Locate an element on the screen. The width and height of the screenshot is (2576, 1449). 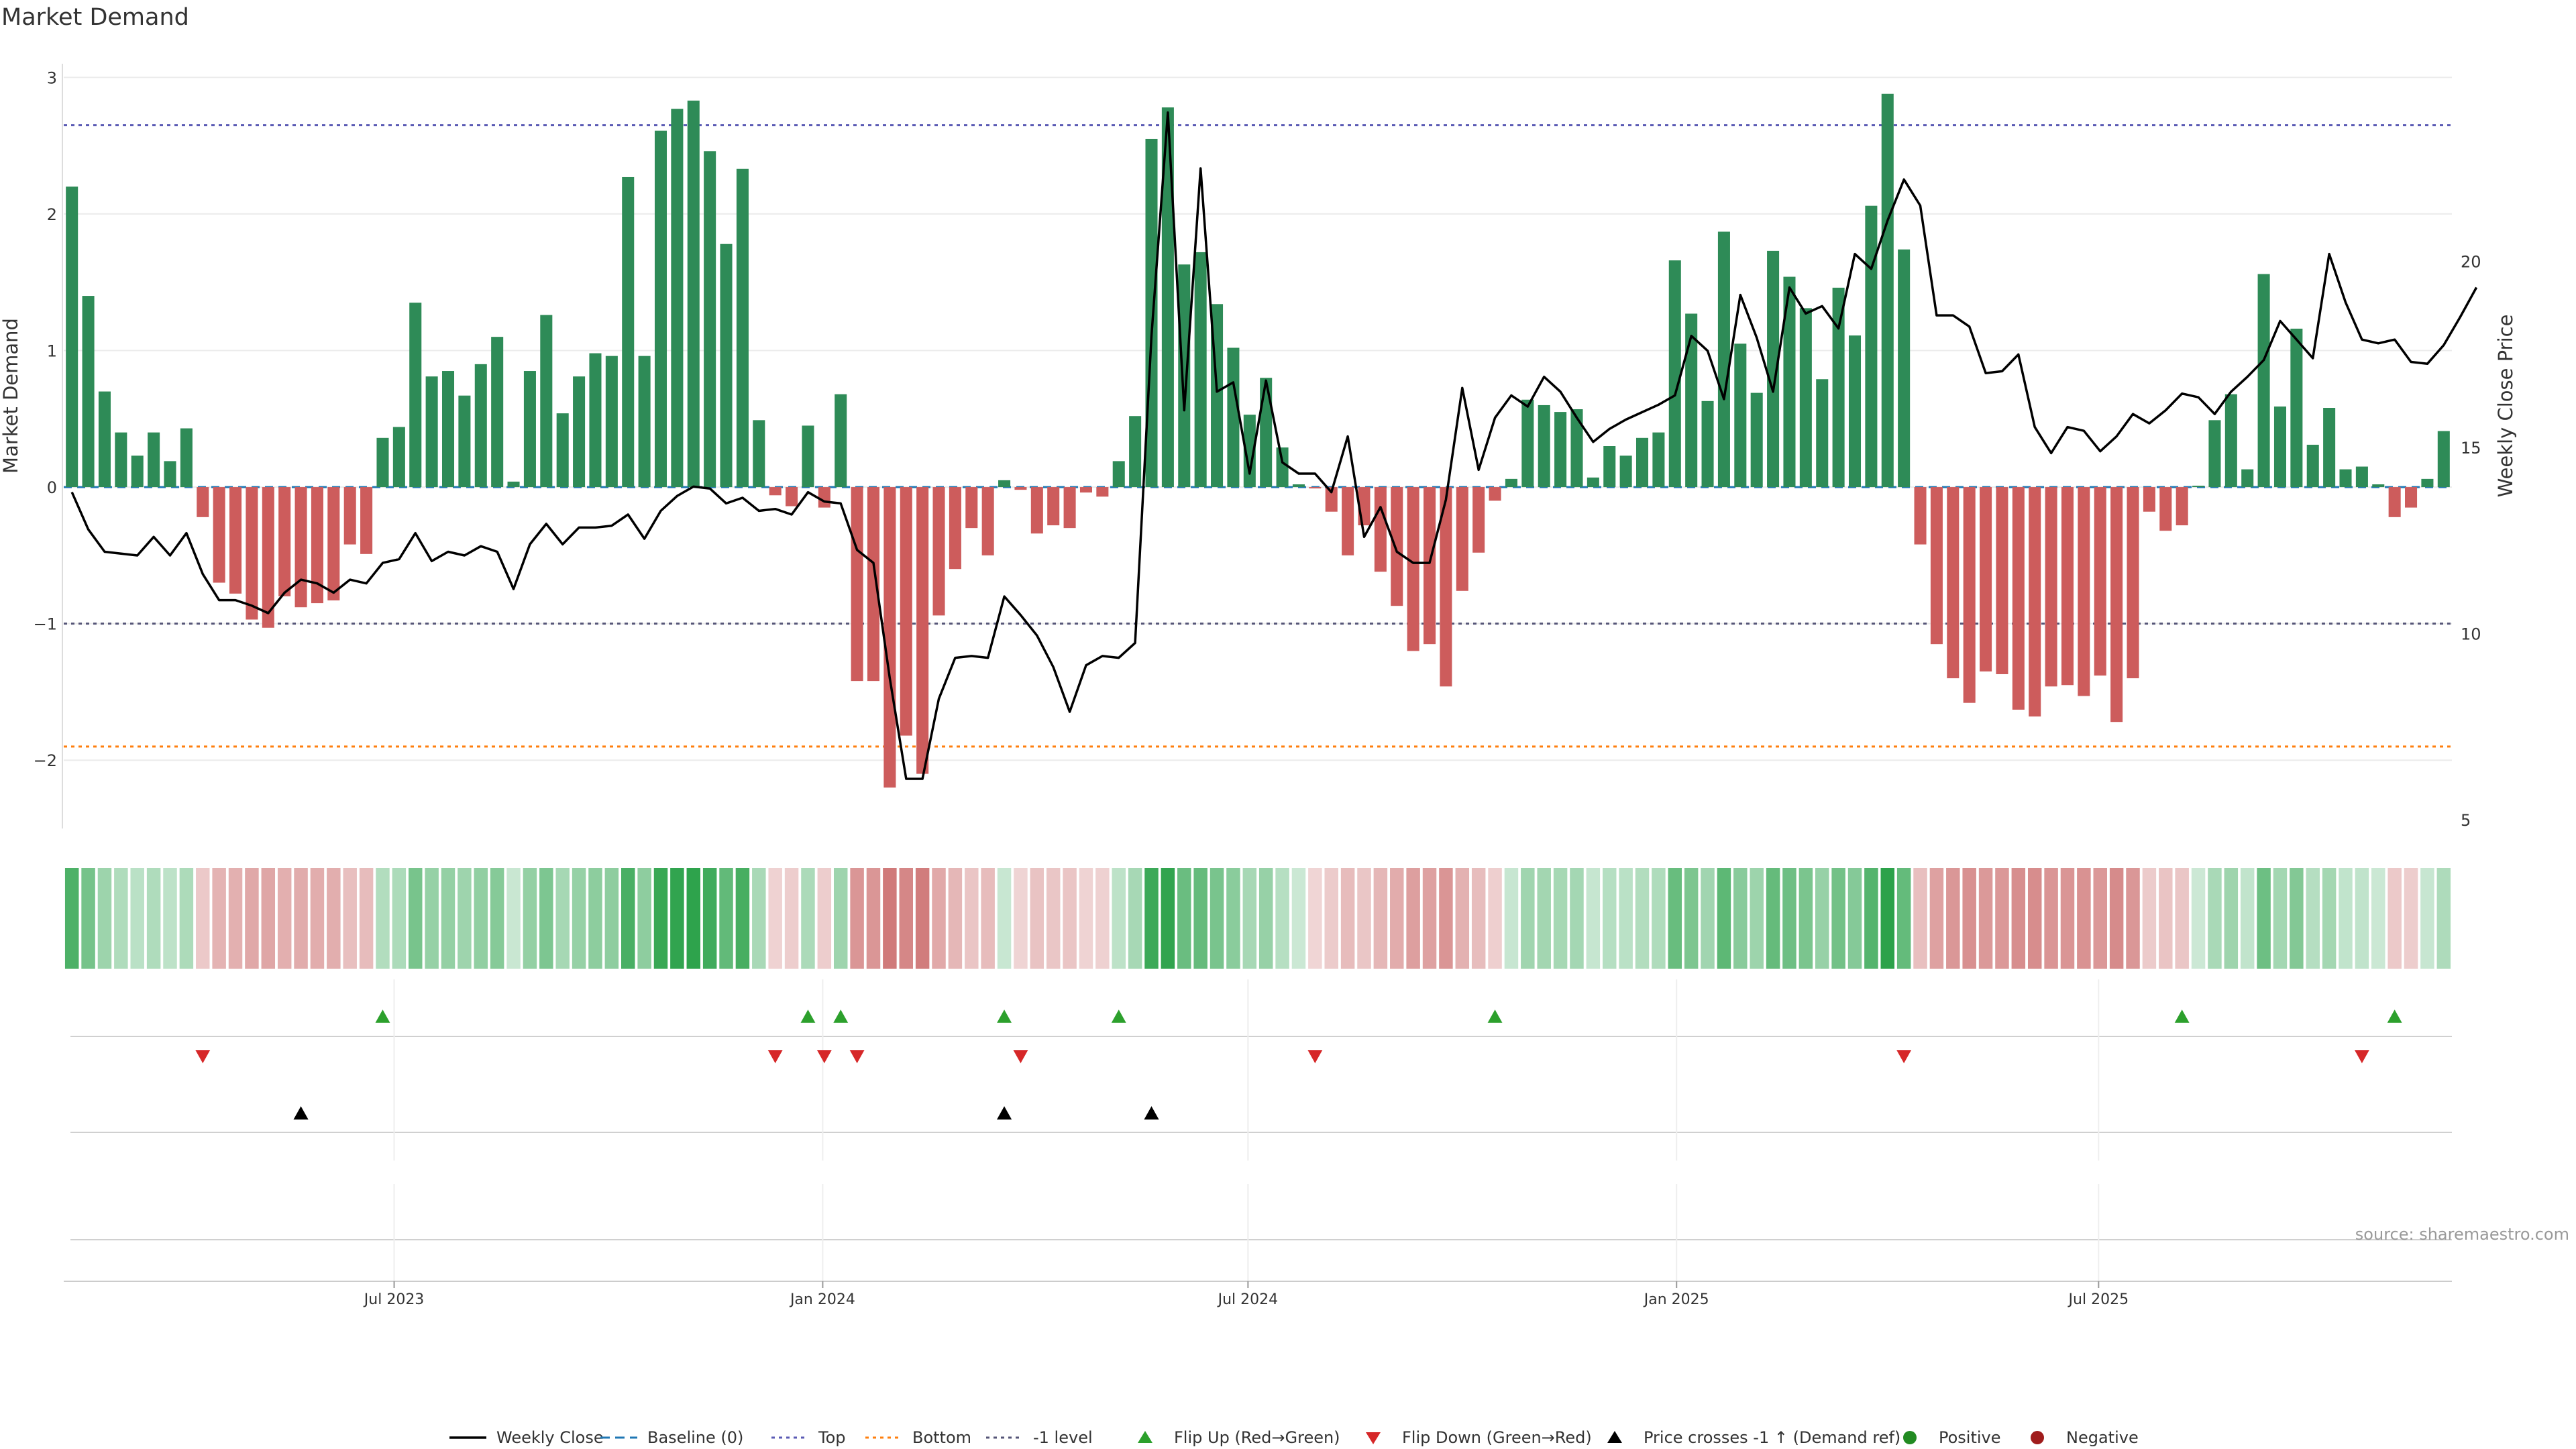
legend-item: Baseline (0) is located at coordinates (671, 1437).